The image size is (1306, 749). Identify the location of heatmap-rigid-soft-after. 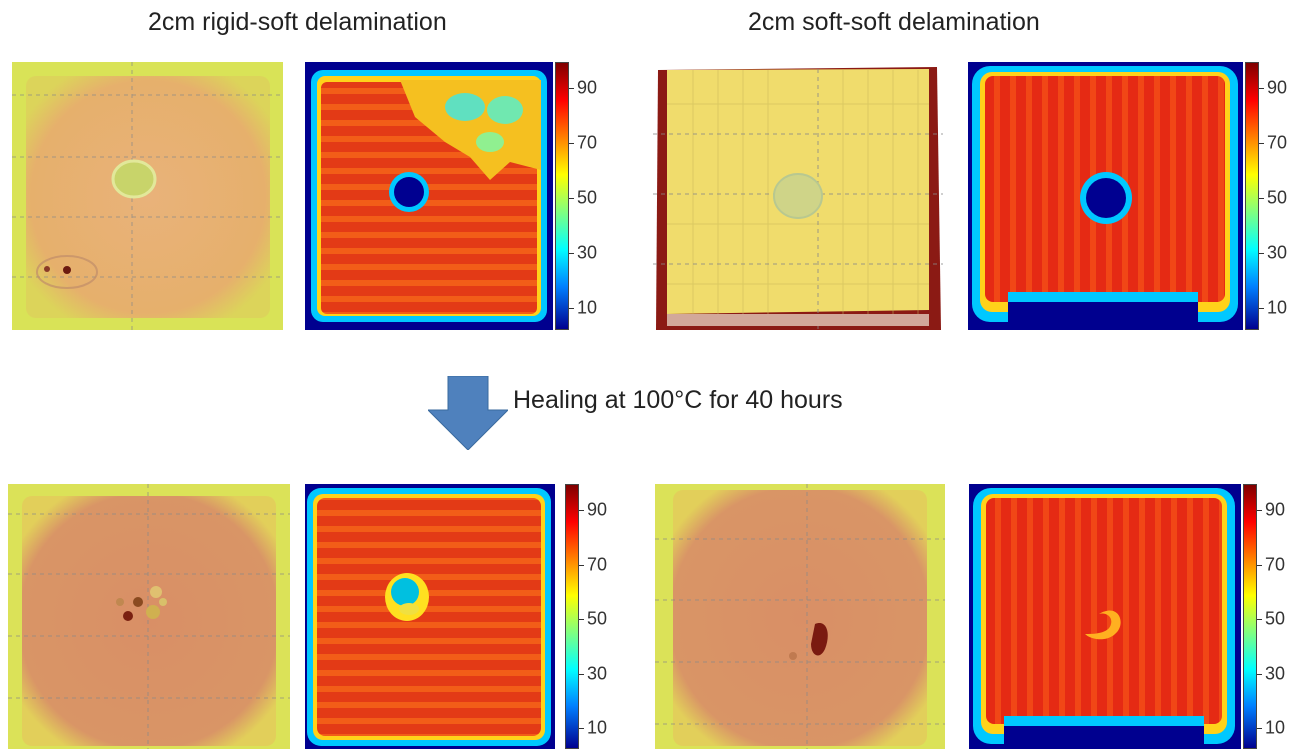
(430, 616).